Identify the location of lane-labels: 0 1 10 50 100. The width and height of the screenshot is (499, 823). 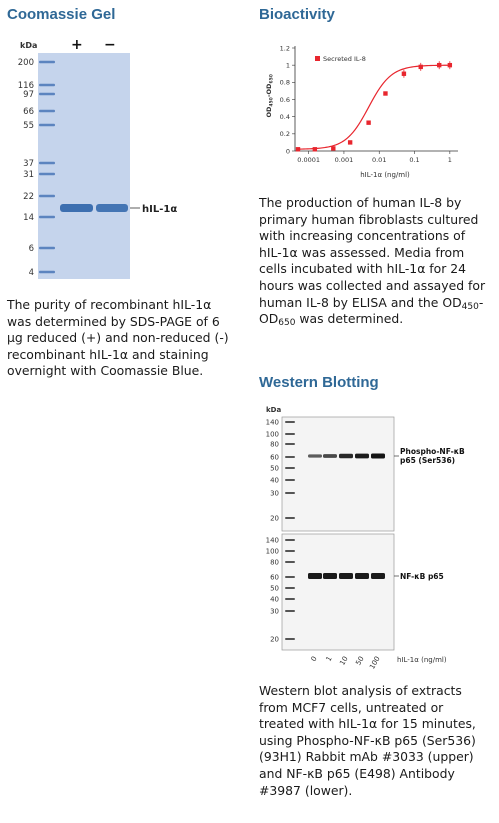
(346, 663).